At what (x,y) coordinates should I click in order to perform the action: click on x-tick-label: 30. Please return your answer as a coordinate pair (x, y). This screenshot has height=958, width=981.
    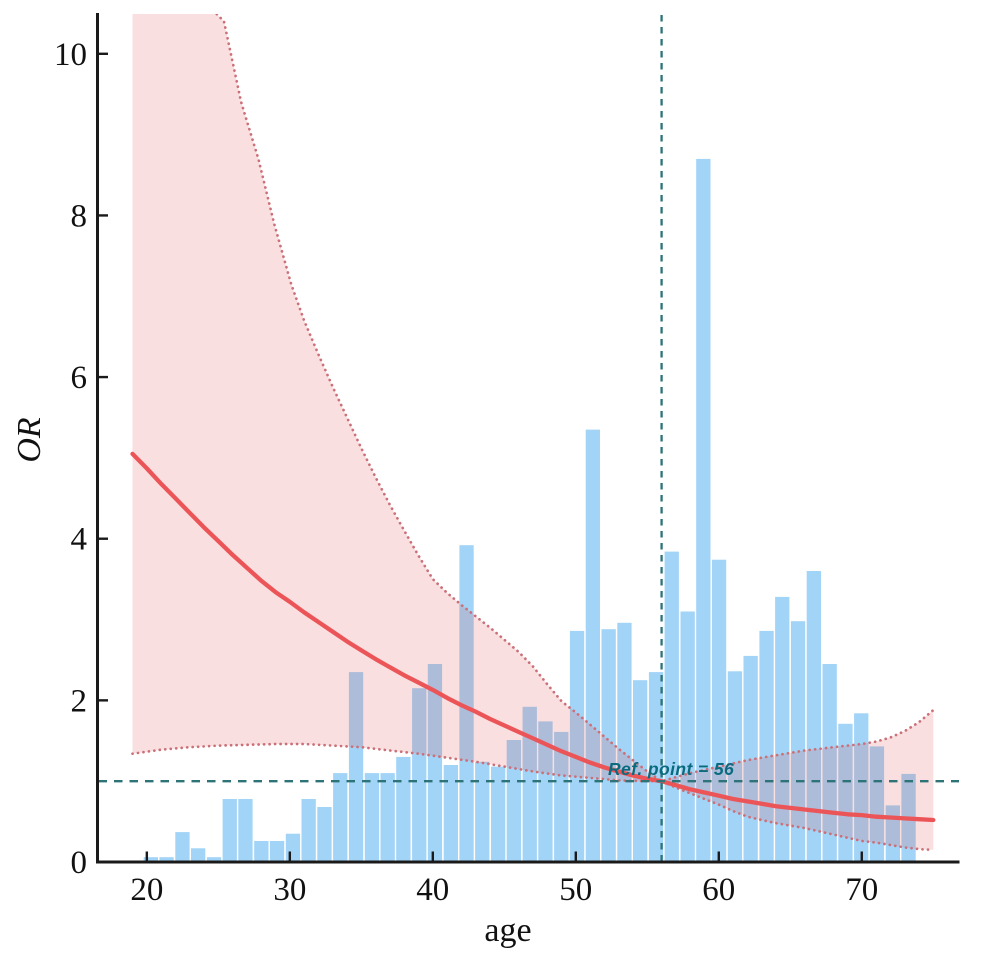
    Looking at the image, I should click on (289, 890).